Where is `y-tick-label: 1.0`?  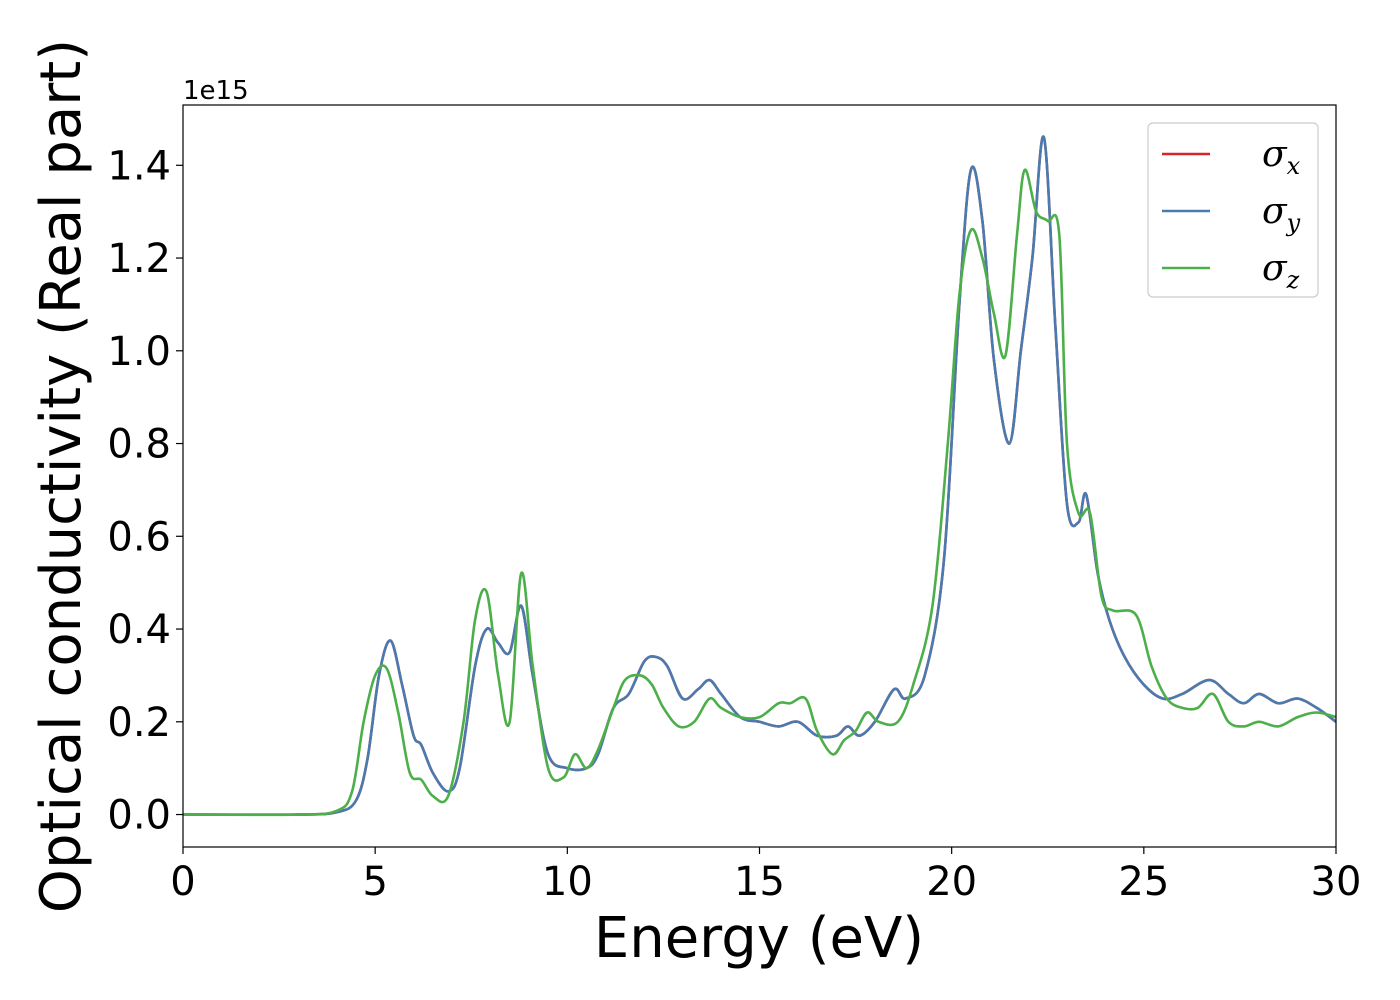 y-tick-label: 1.0 is located at coordinates (139, 352).